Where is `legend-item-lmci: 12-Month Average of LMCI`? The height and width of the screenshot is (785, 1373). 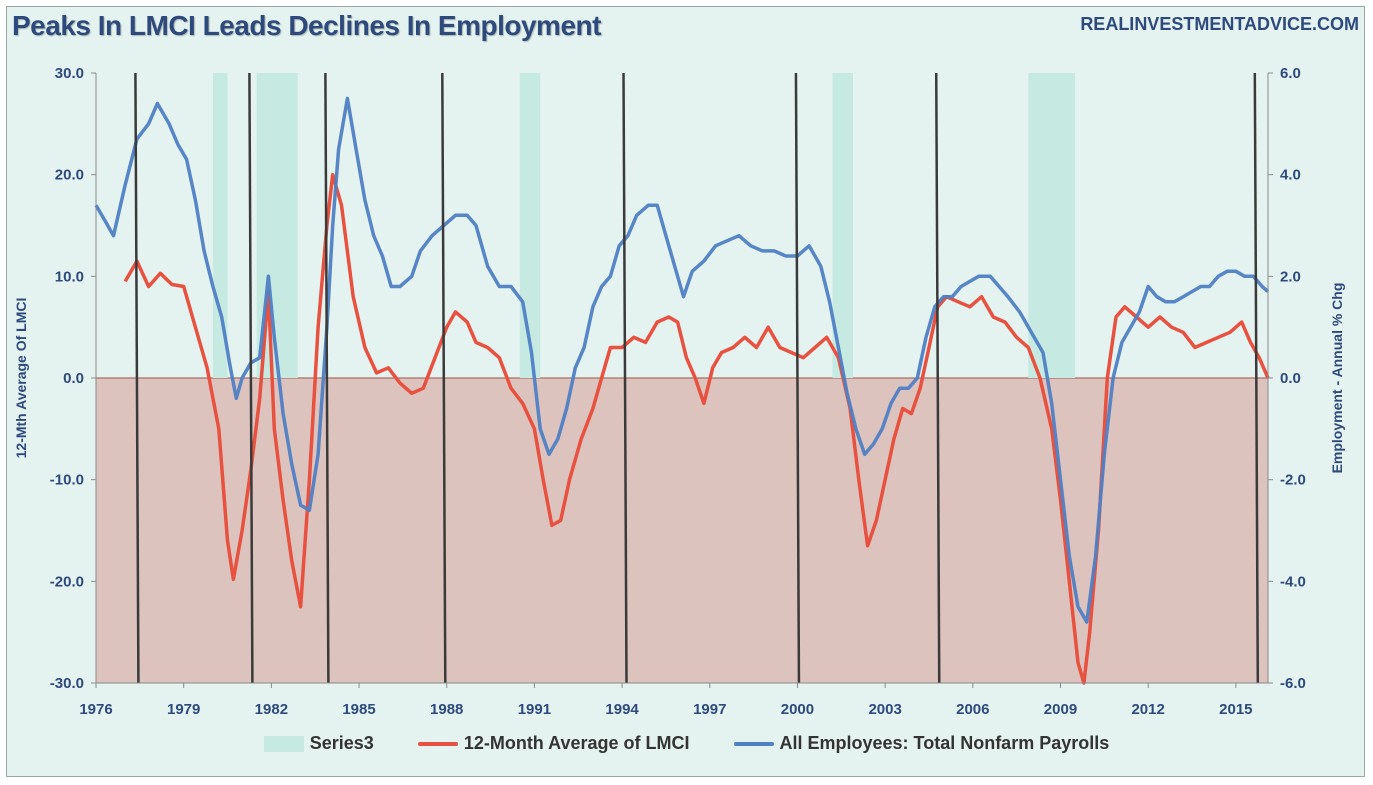
legend-item-lmci: 12-Month Average of LMCI is located at coordinates (553, 743).